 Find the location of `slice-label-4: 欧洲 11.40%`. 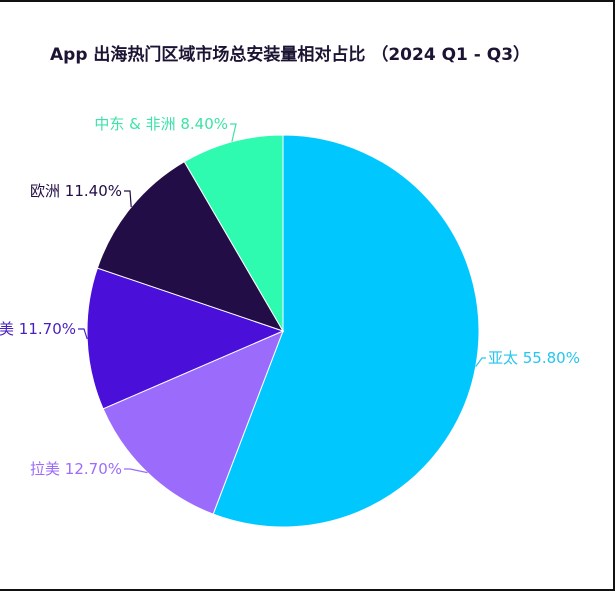

slice-label-4: 欧洲 11.40% is located at coordinates (76, 191).